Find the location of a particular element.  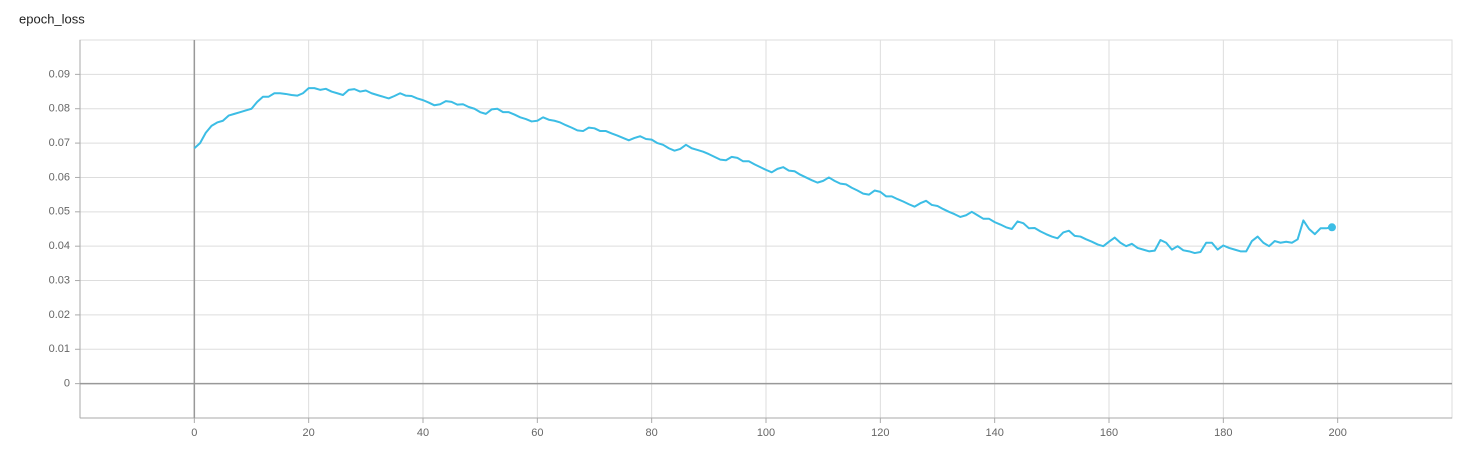

y-tick-label: 0.04 is located at coordinates (59, 246).